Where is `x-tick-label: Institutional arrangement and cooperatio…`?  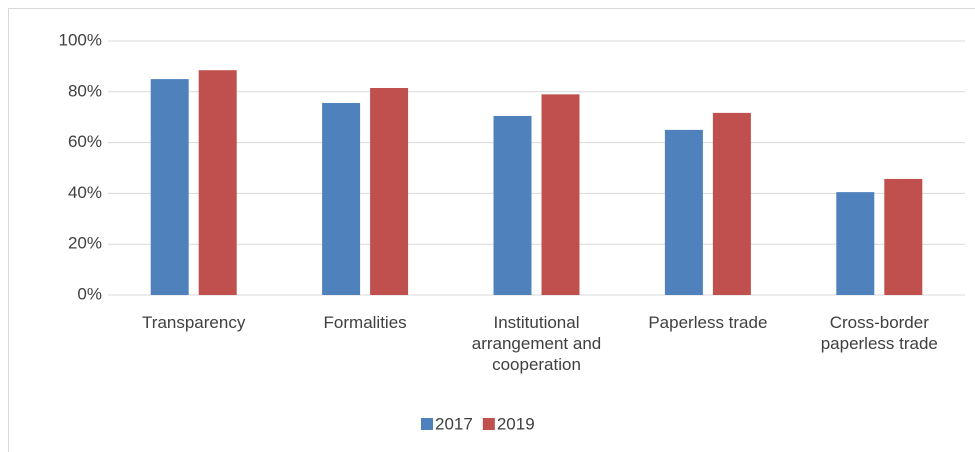 x-tick-label: Institutional arrangement and cooperatio… is located at coordinates (536, 343).